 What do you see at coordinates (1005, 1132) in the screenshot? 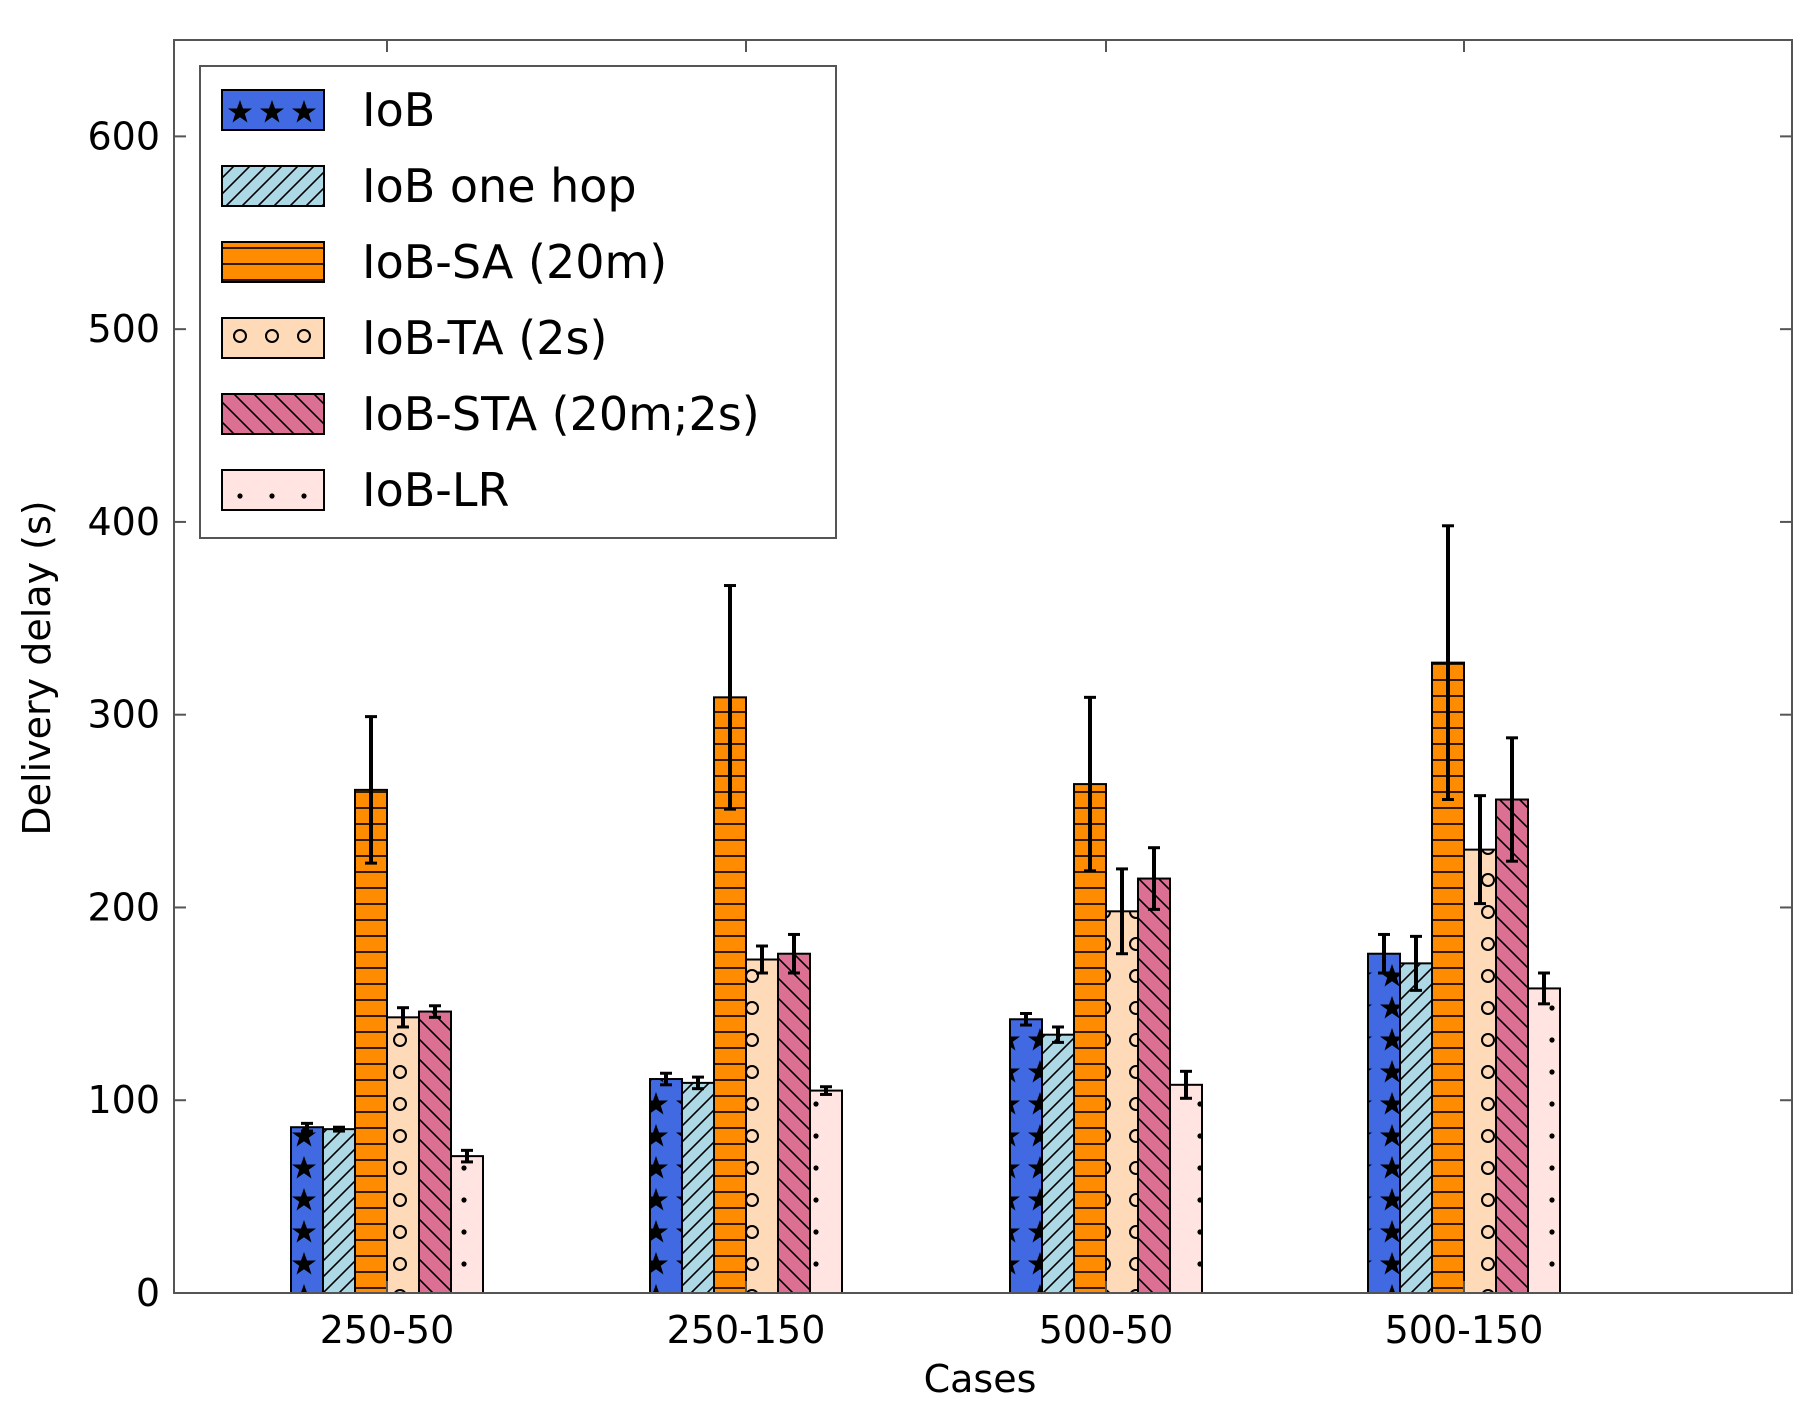
I see `series-iob-lr` at bounding box center [1005, 1132].